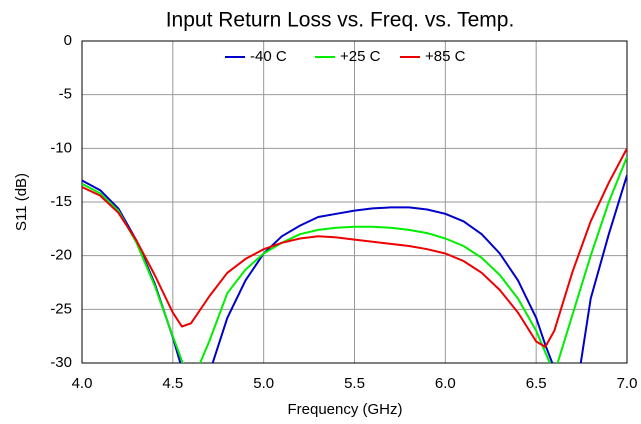  Describe the element at coordinates (445, 383) in the screenshot. I see `x-tick-label: 6.0` at that location.